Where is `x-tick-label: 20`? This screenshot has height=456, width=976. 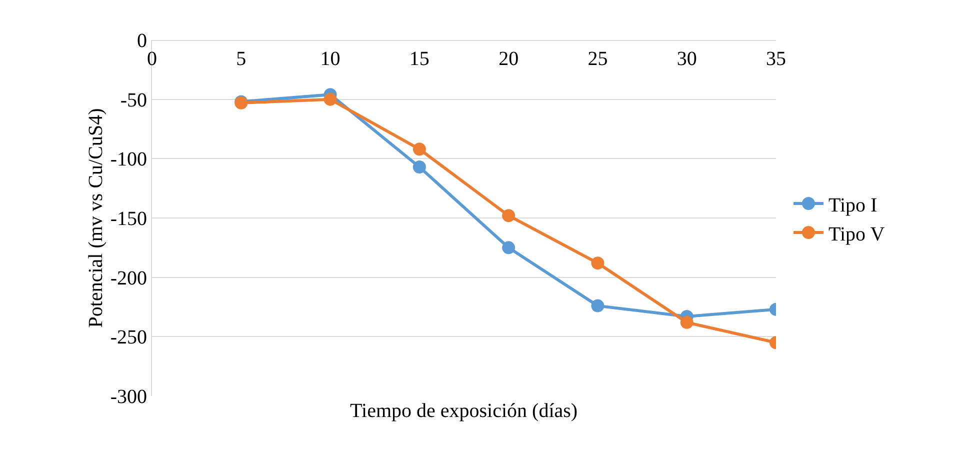
x-tick-label: 20 is located at coordinates (508, 59).